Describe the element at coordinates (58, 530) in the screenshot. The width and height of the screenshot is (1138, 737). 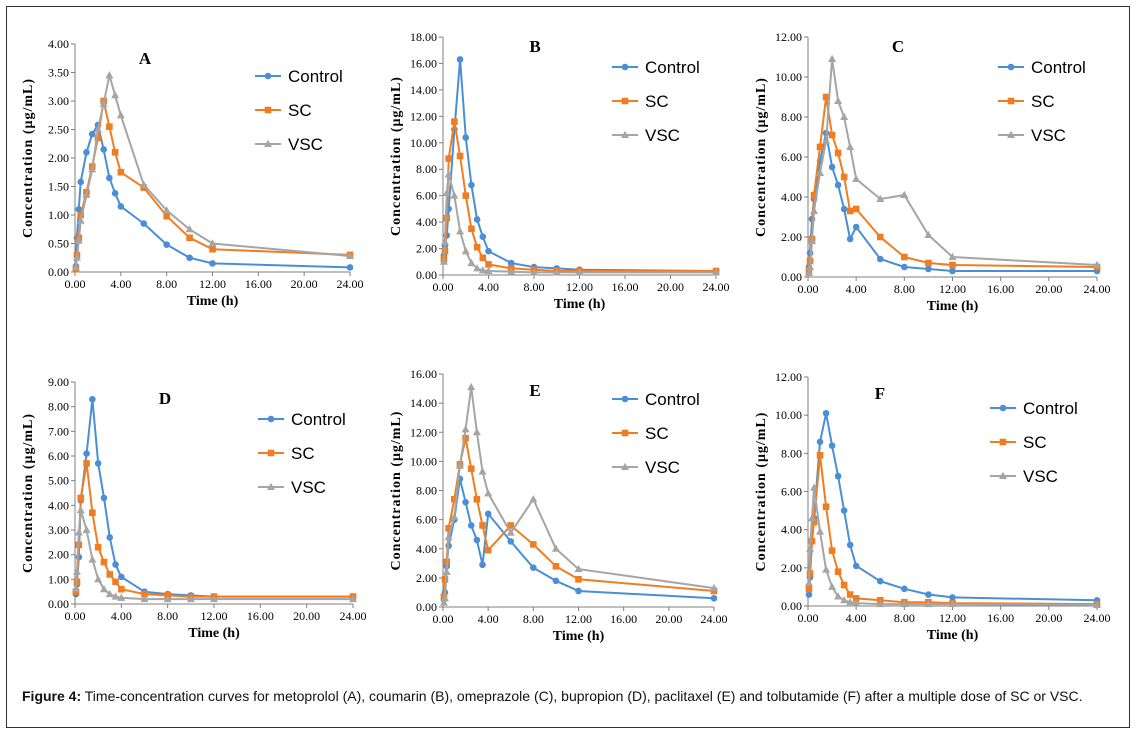
I see `y-tick-label: 3.00` at that location.